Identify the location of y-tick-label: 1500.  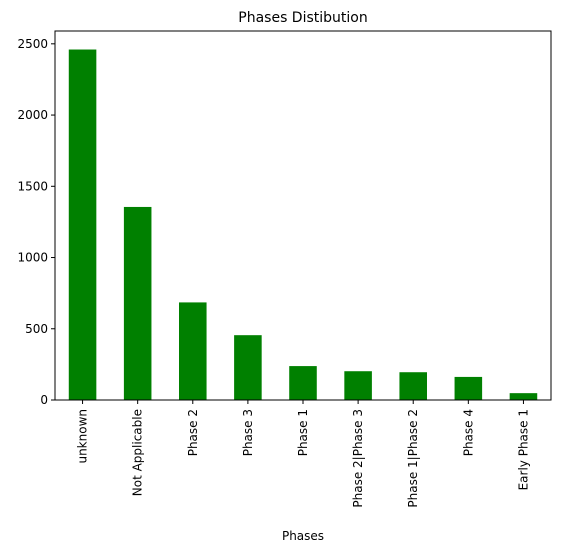
(32, 186).